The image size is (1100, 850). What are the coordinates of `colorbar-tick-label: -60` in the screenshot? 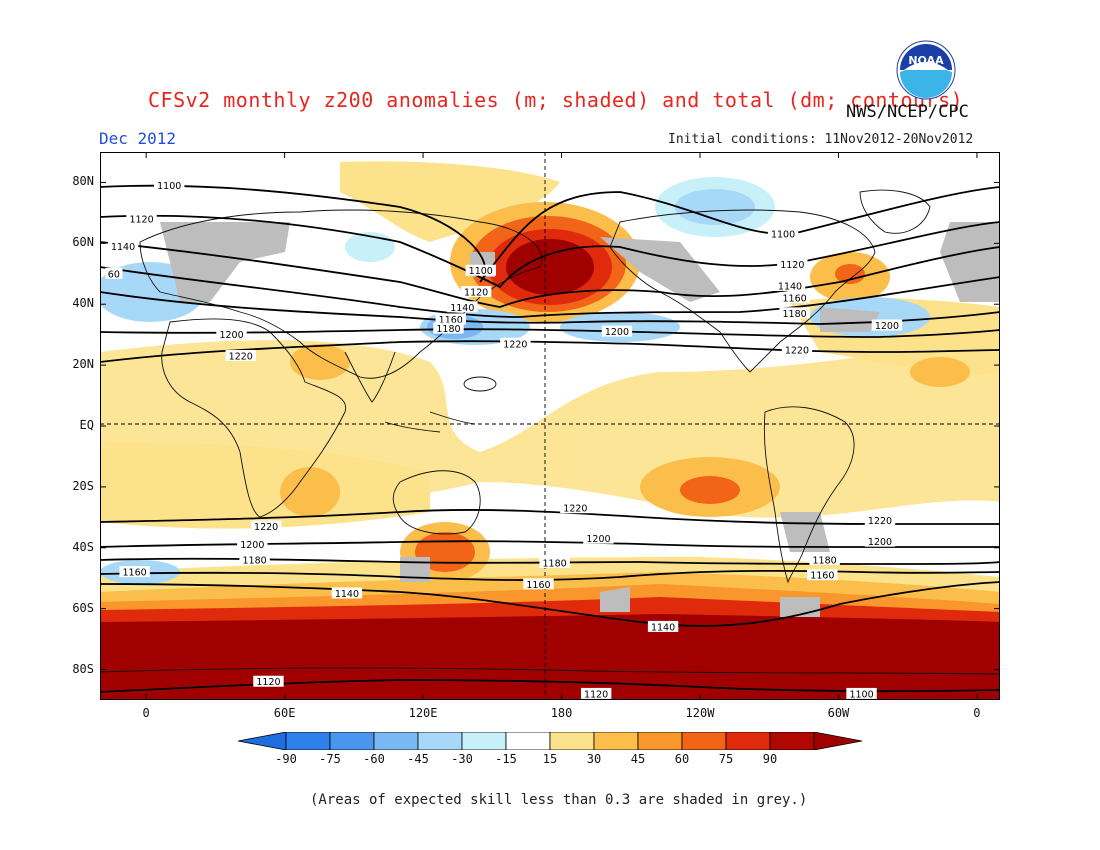 It's located at (374, 759).